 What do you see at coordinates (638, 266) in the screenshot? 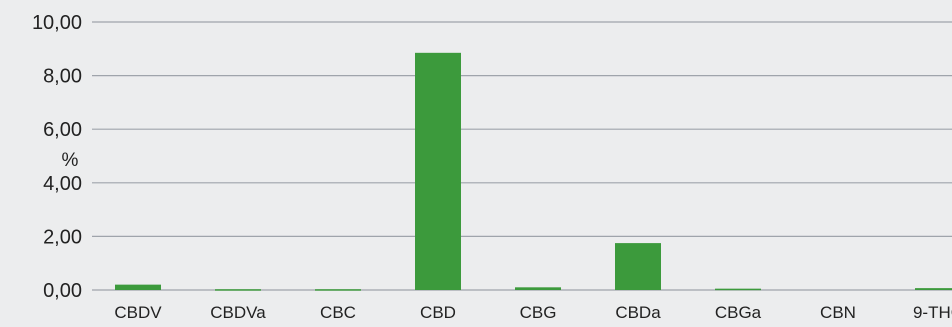
I see `bar-cbda` at bounding box center [638, 266].